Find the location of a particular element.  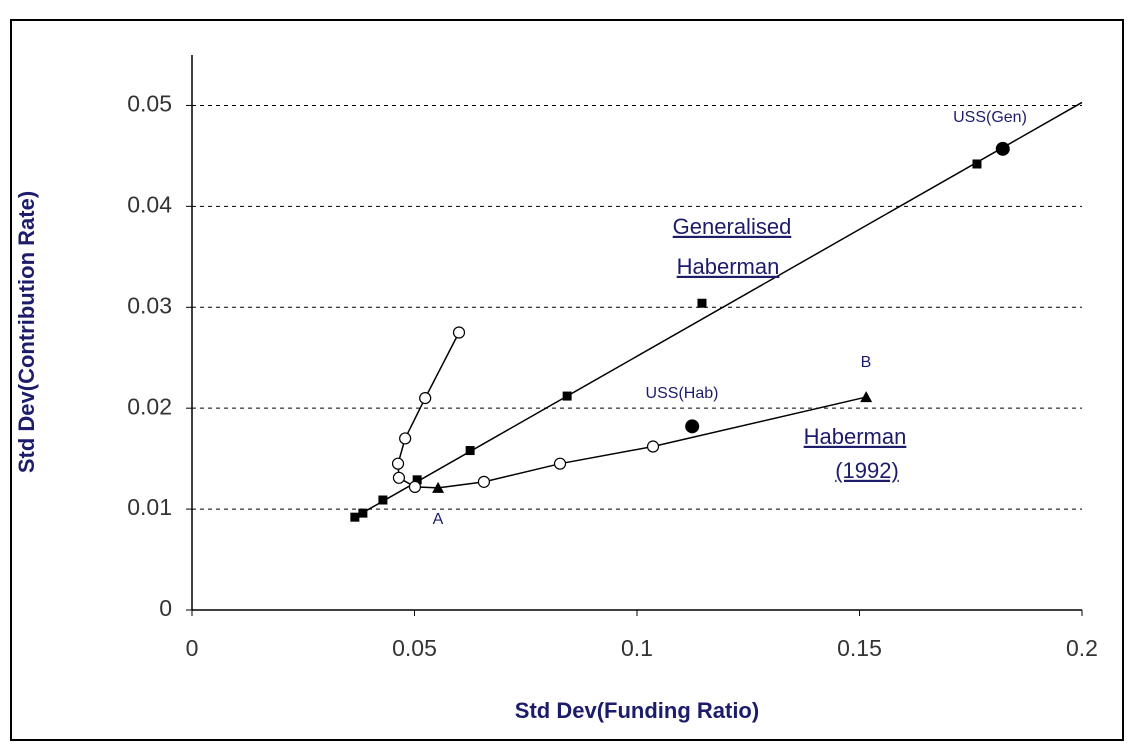

y-tick-label: 0.05 is located at coordinates (149, 104).